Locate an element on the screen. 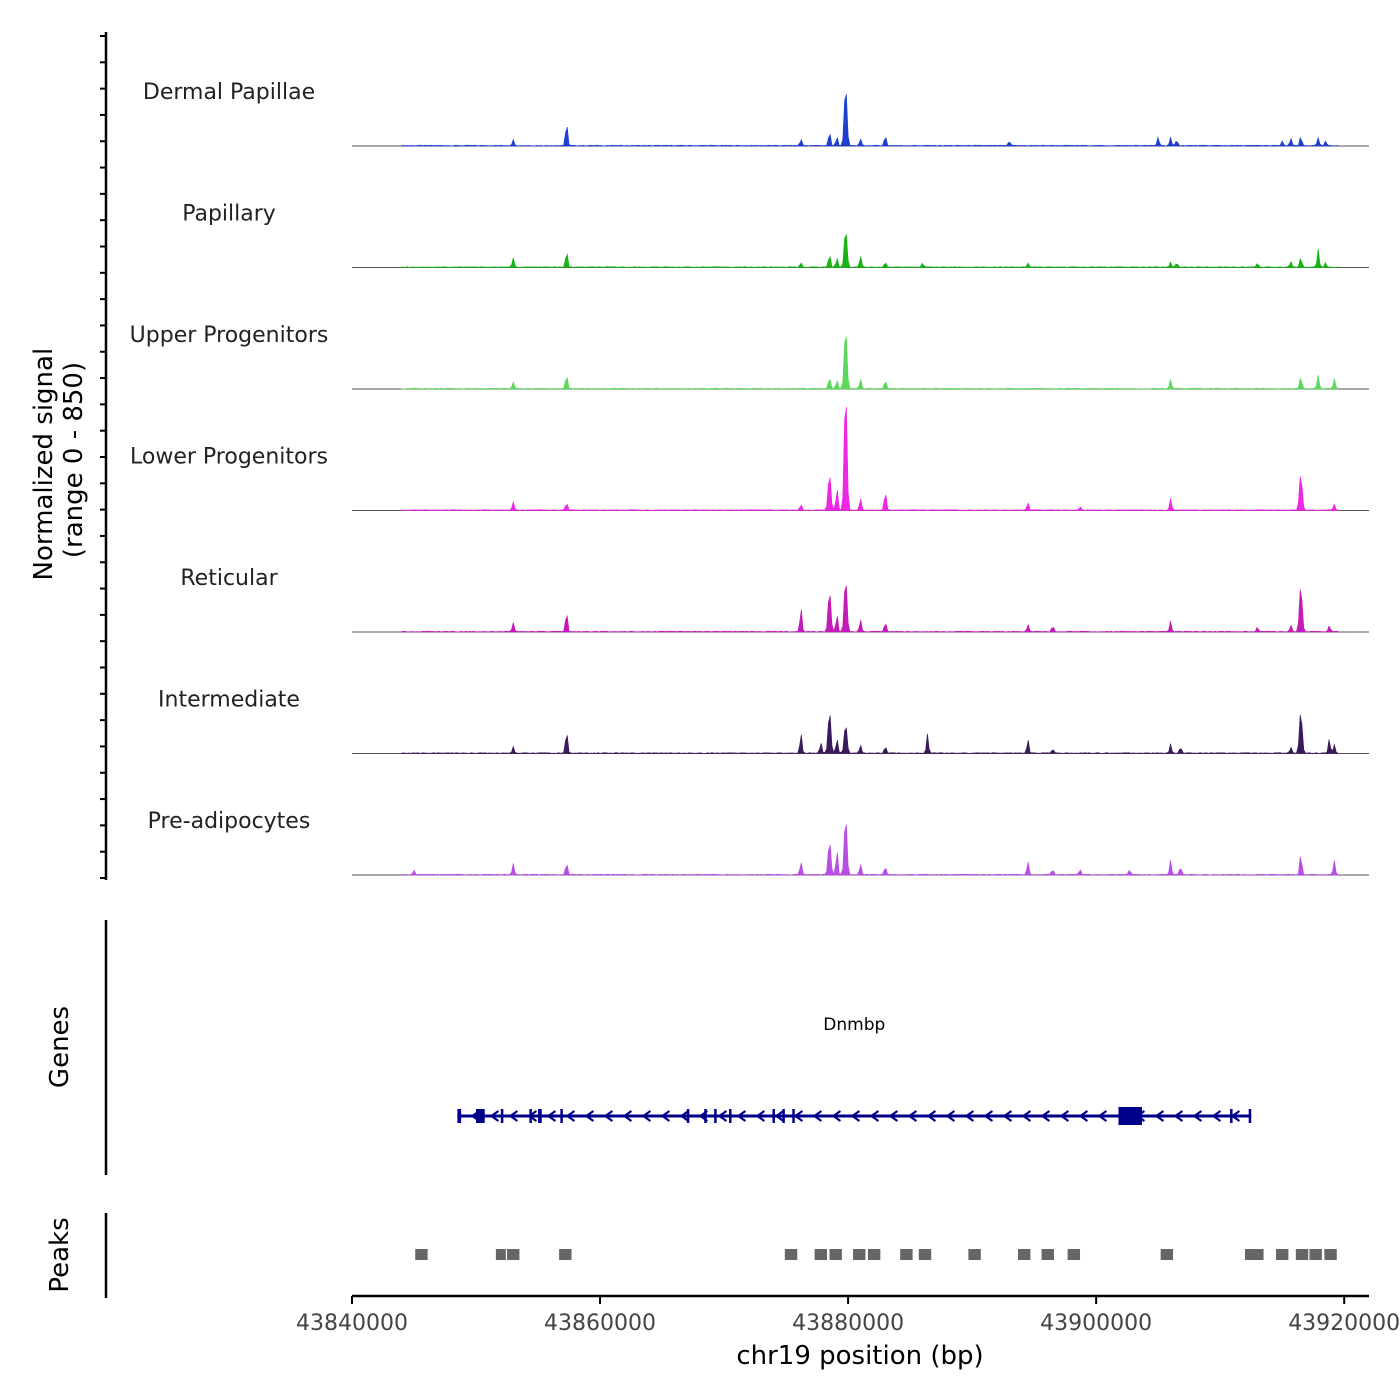 The width and height of the screenshot is (1400, 1400). peak-regions is located at coordinates (876, 1254).